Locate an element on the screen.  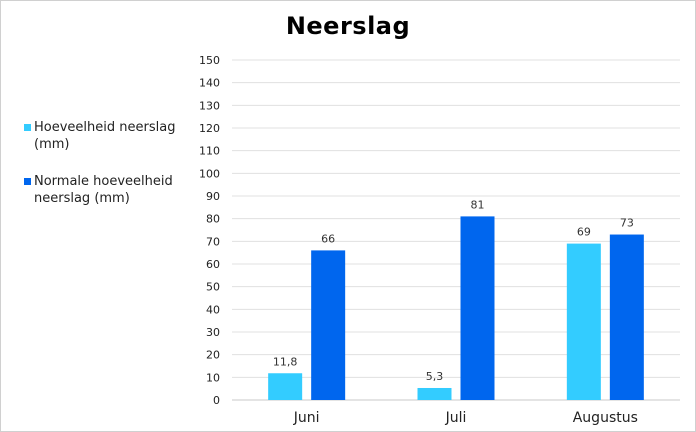
y-tick-label: 30 is located at coordinates (213, 332).